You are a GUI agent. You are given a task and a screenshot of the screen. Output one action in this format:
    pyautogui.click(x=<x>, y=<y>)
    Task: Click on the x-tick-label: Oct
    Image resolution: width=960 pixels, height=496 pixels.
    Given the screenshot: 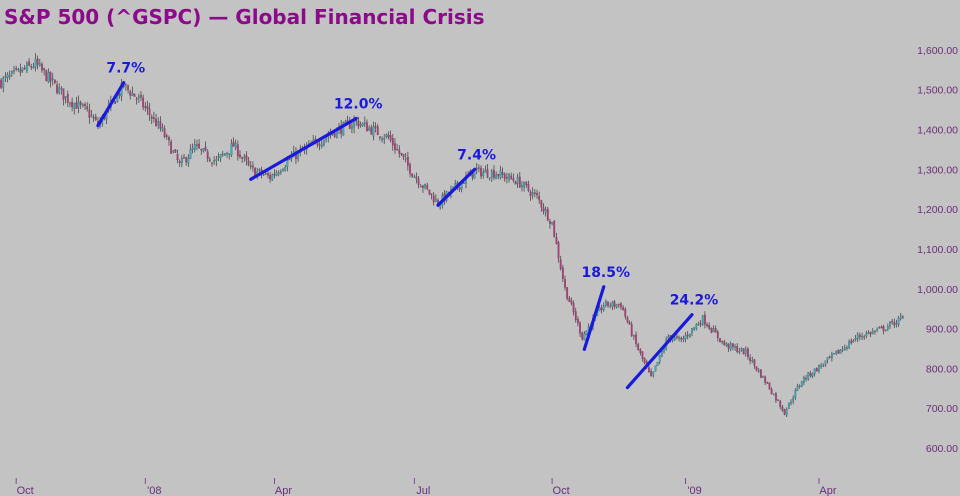 What is the action you would take?
    pyautogui.click(x=25, y=490)
    